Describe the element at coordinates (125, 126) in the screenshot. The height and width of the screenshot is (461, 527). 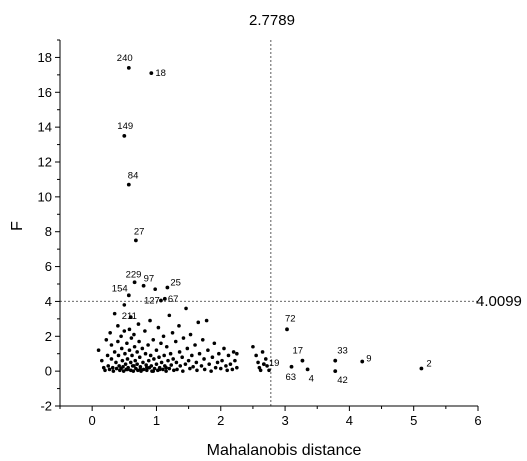
I see `point-label-149: 149` at that location.